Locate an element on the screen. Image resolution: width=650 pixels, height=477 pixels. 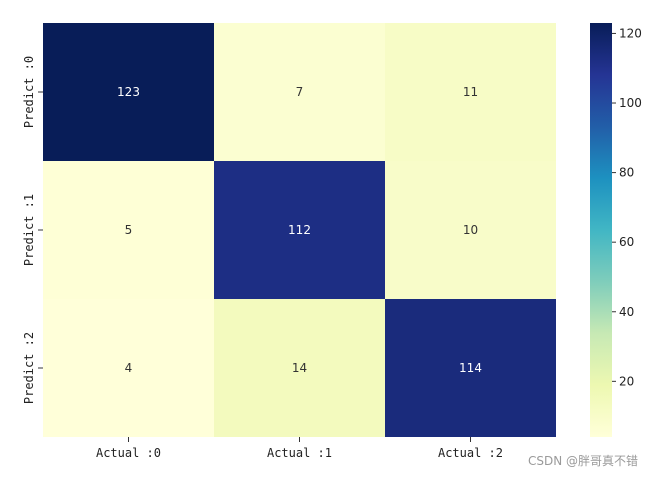
colorbar-tick-label: 60 is located at coordinates (626, 242).